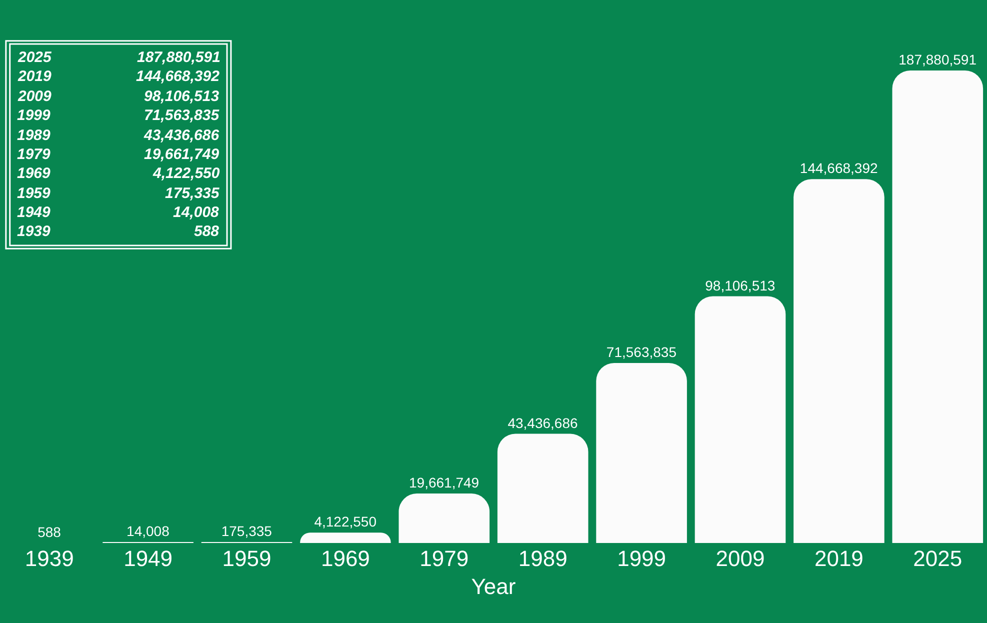 Image resolution: width=987 pixels, height=623 pixels. Describe the element at coordinates (641, 558) in the screenshot. I see `x-tick-label: 1999` at that location.